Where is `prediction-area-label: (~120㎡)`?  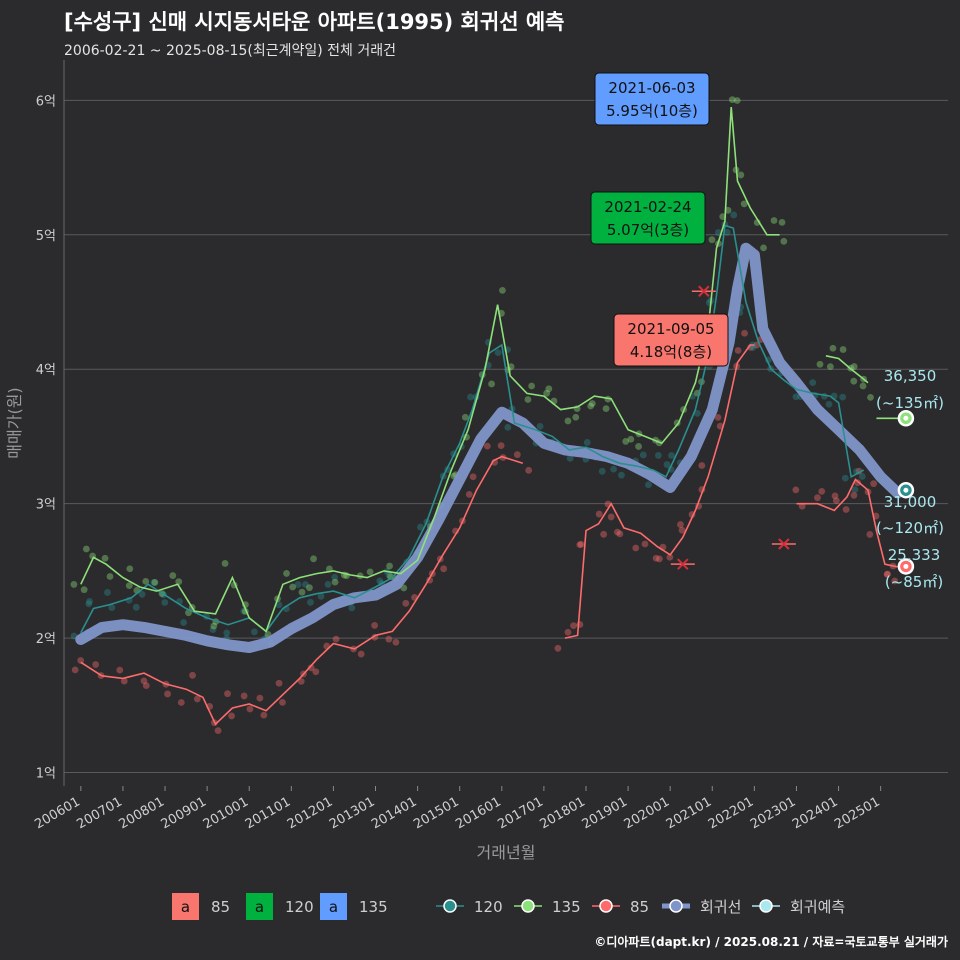
prediction-area-label: (~120㎡) is located at coordinates (910, 528).